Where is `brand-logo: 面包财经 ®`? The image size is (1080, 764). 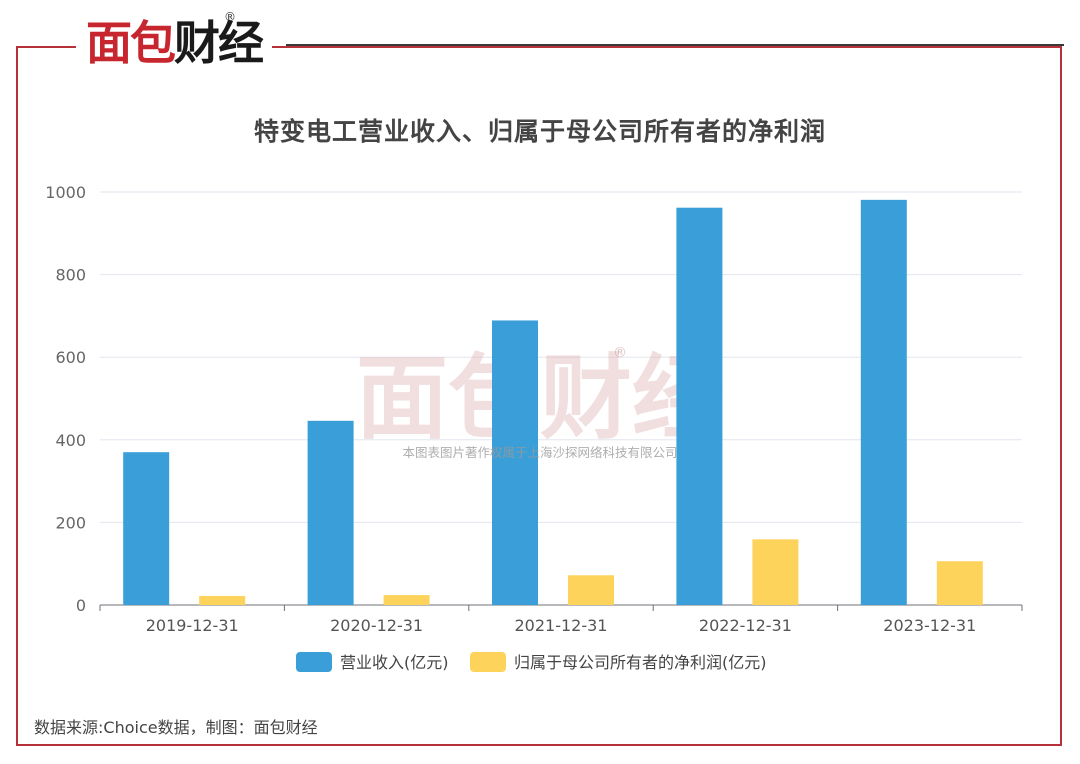
brand-logo: 面包财经 ® is located at coordinates (174, 43).